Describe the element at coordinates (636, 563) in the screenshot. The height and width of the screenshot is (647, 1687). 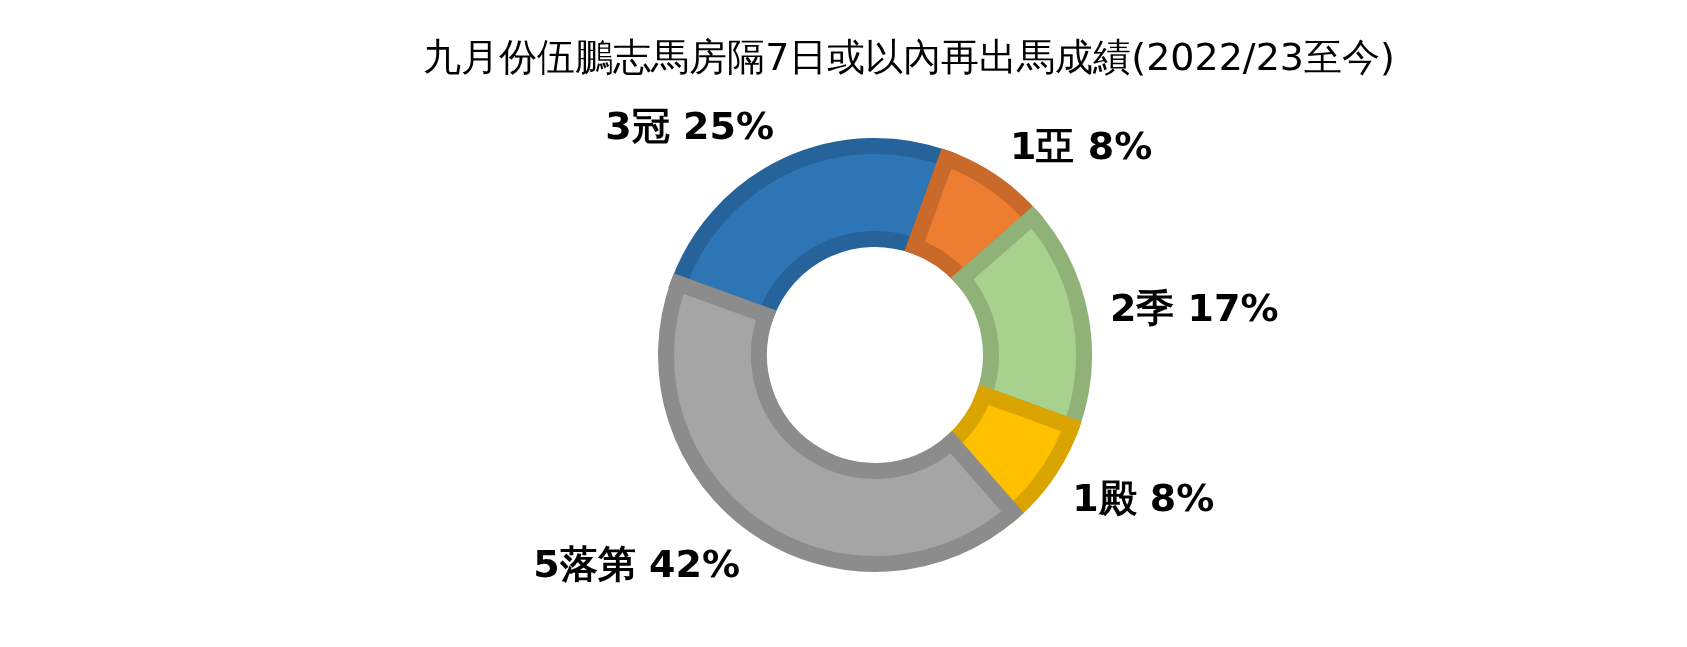
I see `slice-label: 5落第 42%` at that location.